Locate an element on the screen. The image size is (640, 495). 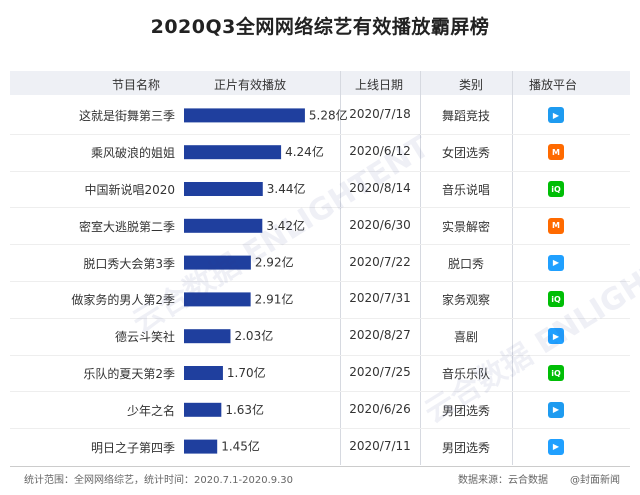
release-date: 2020/7/22 is located at coordinates (380, 261).